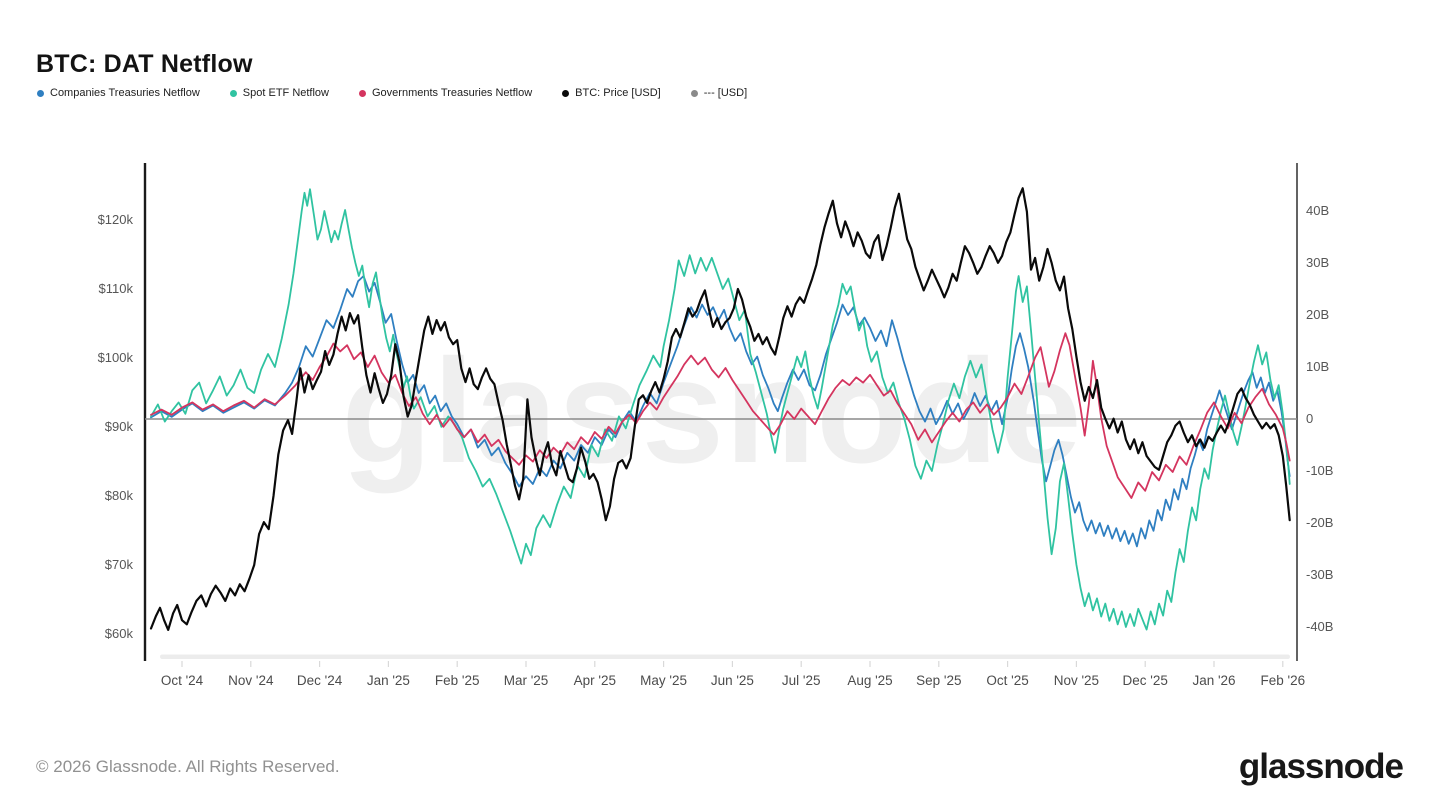  I want to click on legend-label: BTC: Price [USD], so click(618, 93).